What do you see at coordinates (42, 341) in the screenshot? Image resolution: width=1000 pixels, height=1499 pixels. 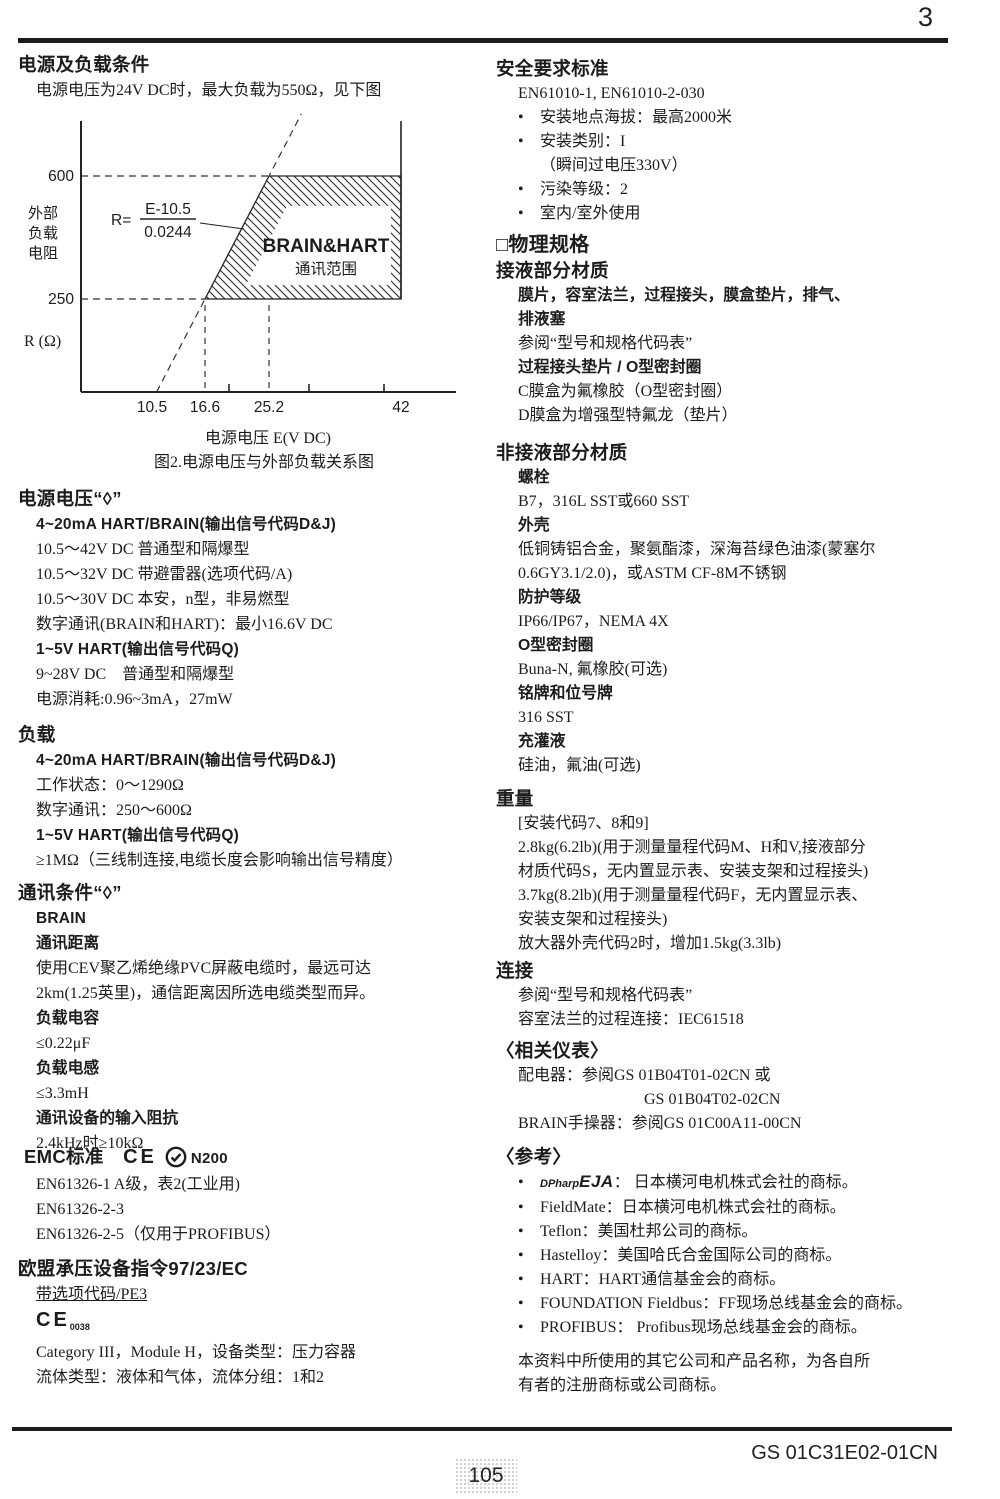 I see `ylabel-unit: R (Ω)` at bounding box center [42, 341].